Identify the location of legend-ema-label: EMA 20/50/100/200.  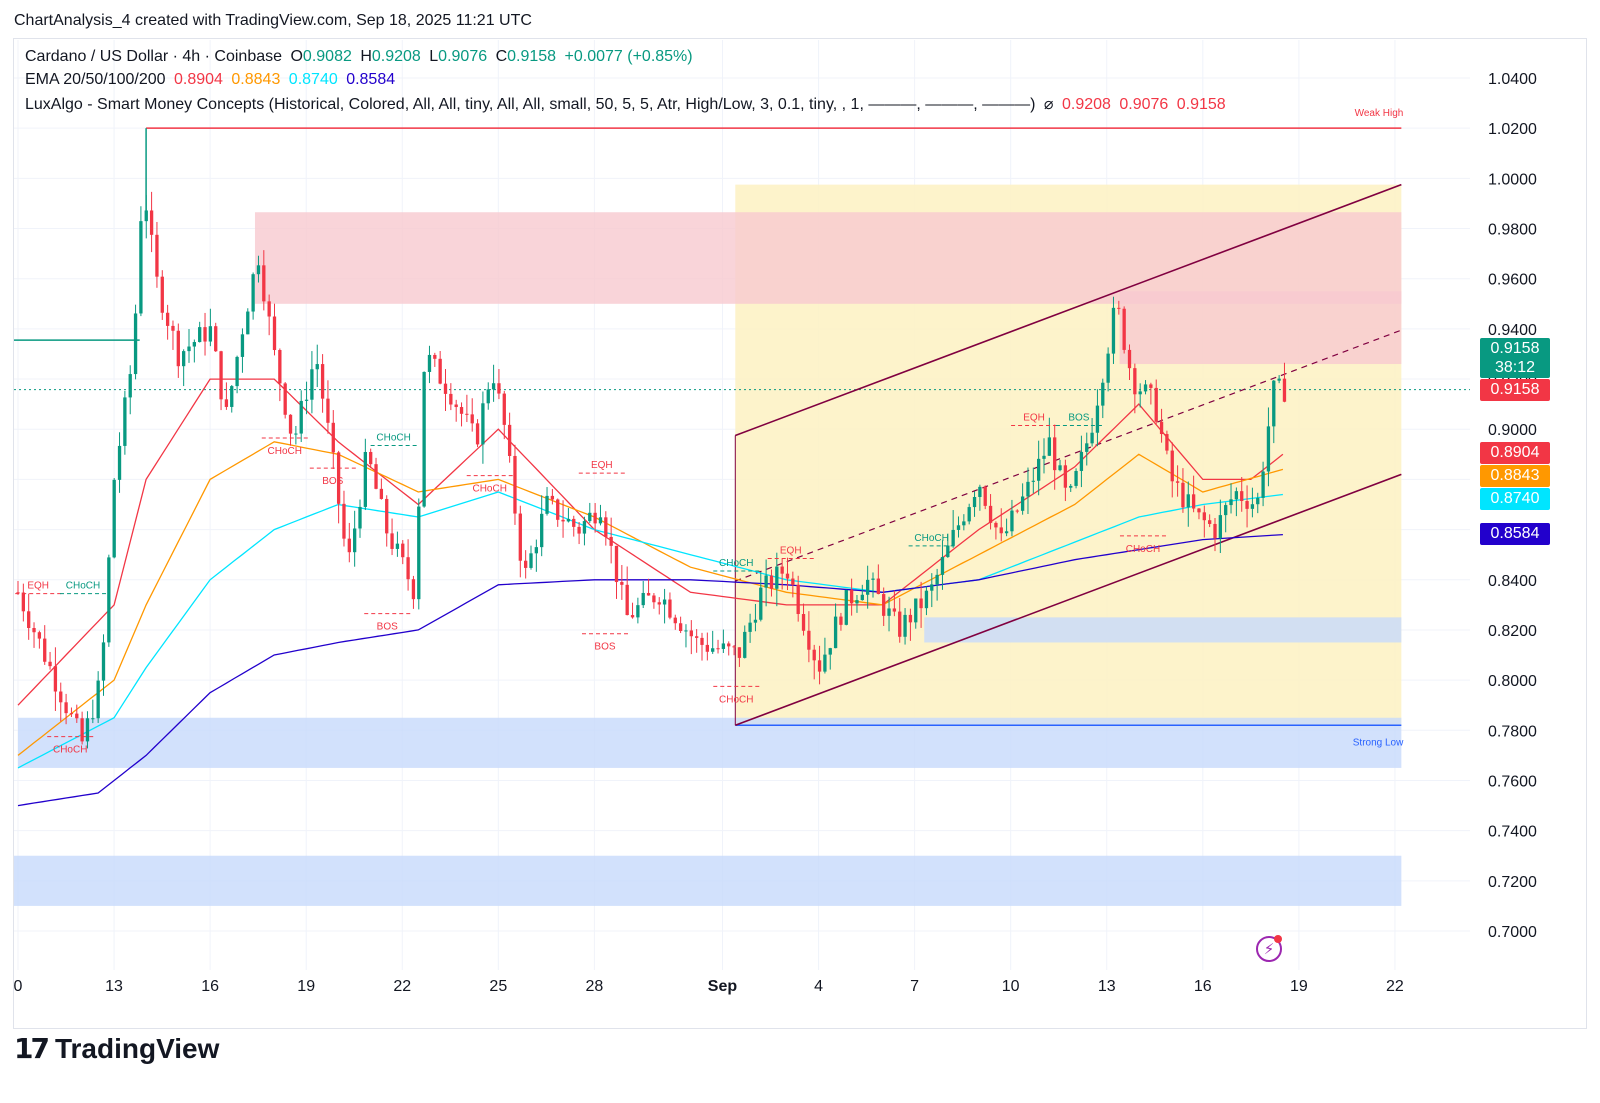
(95, 79).